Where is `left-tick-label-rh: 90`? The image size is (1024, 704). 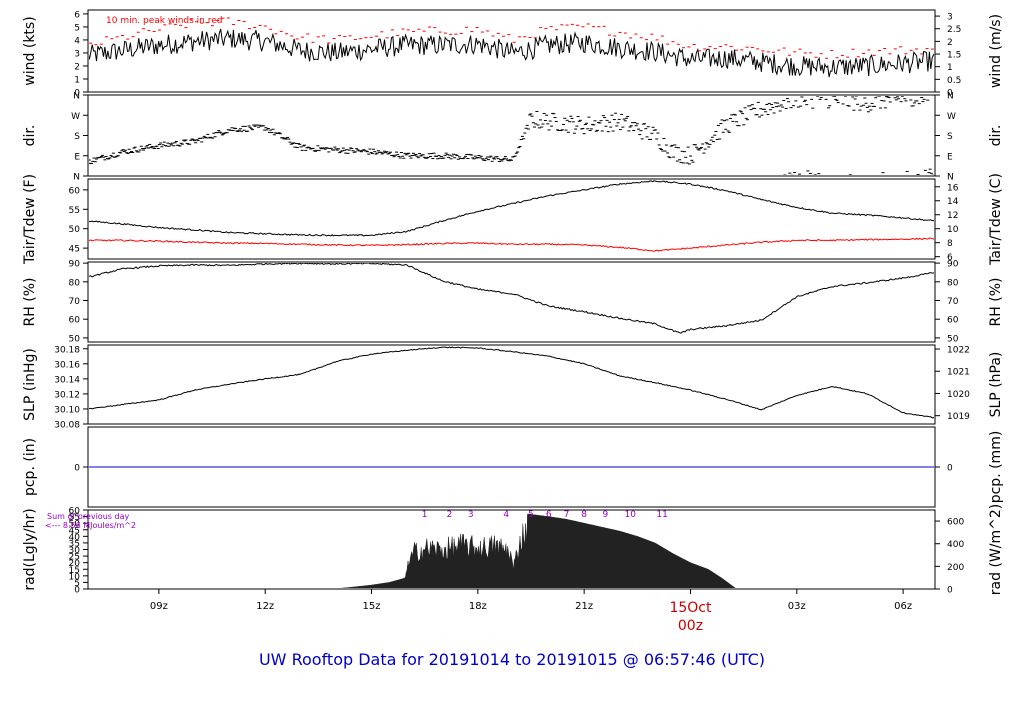 left-tick-label-rh: 90 is located at coordinates (75, 265).